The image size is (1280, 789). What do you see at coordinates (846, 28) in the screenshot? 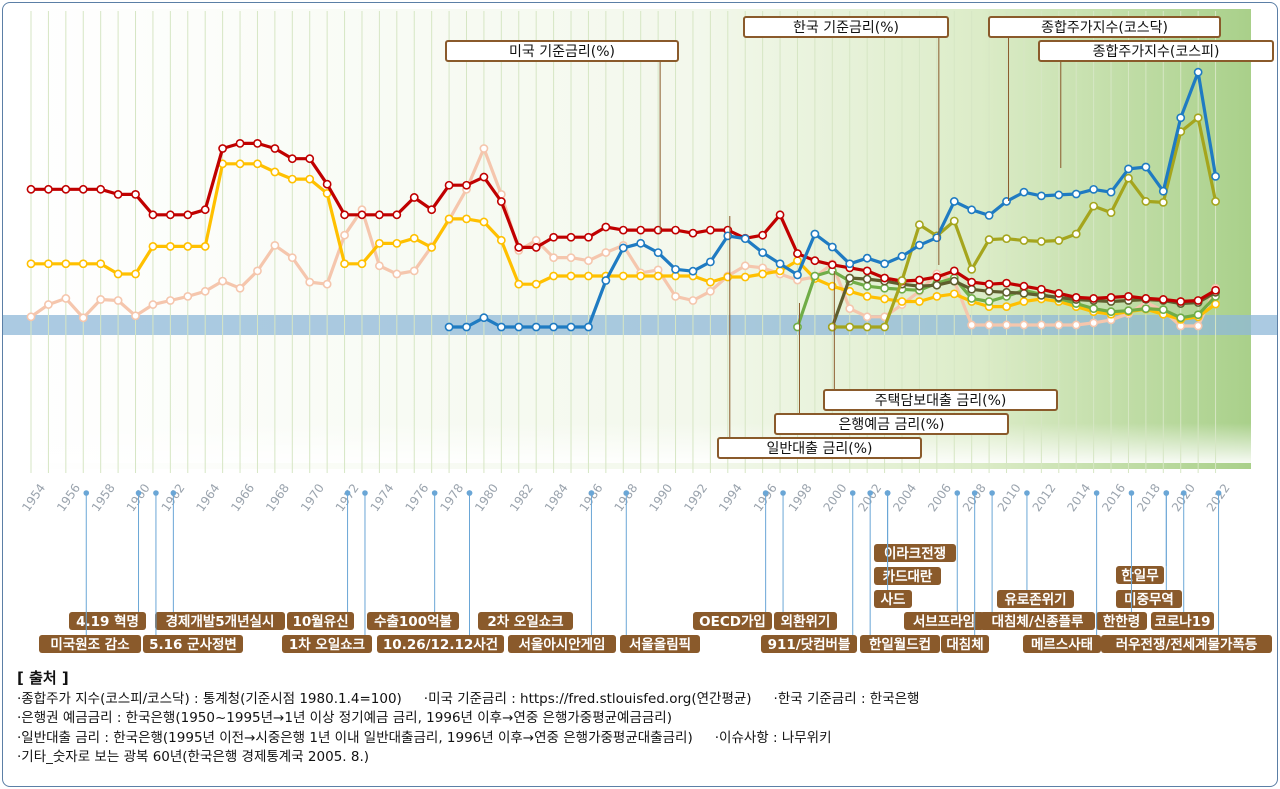
I see `callout-label: 한국 기준금리(%)` at bounding box center [846, 28].